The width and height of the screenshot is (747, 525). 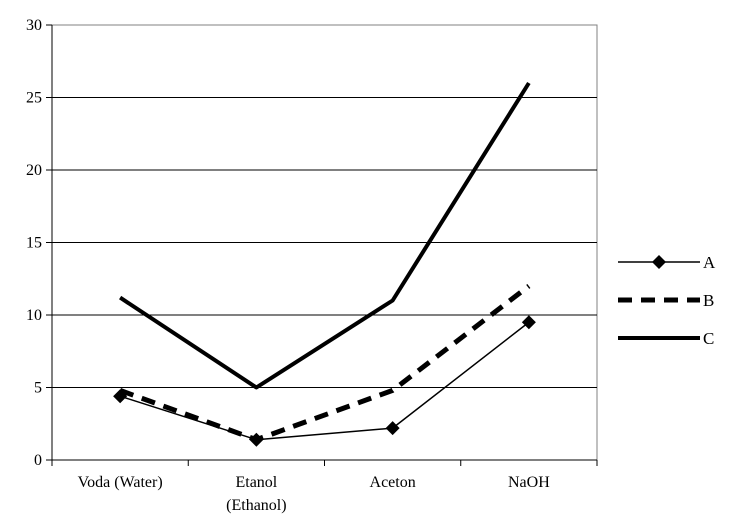 What do you see at coordinates (666, 338) in the screenshot?
I see `legend-entry-c: C` at bounding box center [666, 338].